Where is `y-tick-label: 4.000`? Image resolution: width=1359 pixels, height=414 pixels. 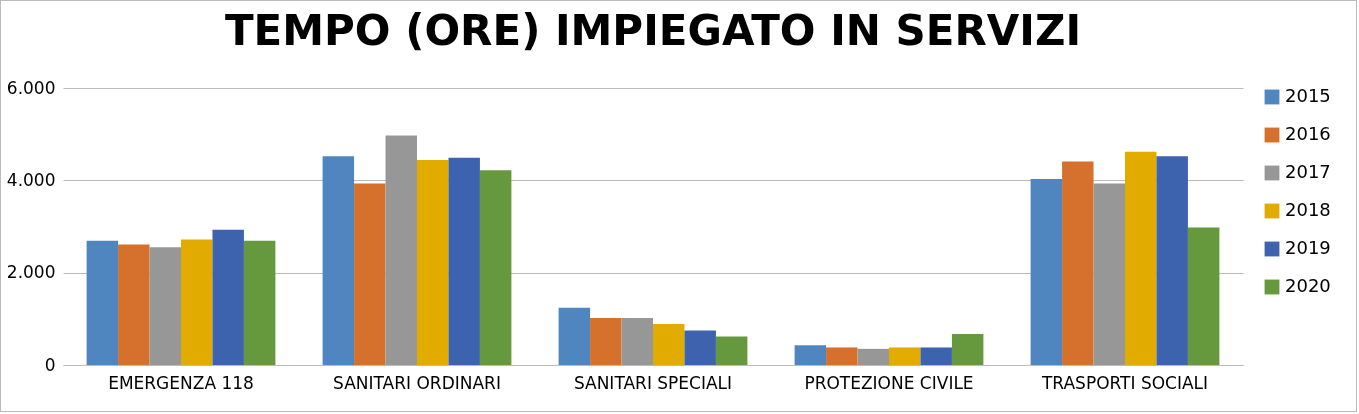 y-tick-label: 4.000 is located at coordinates (31, 179).